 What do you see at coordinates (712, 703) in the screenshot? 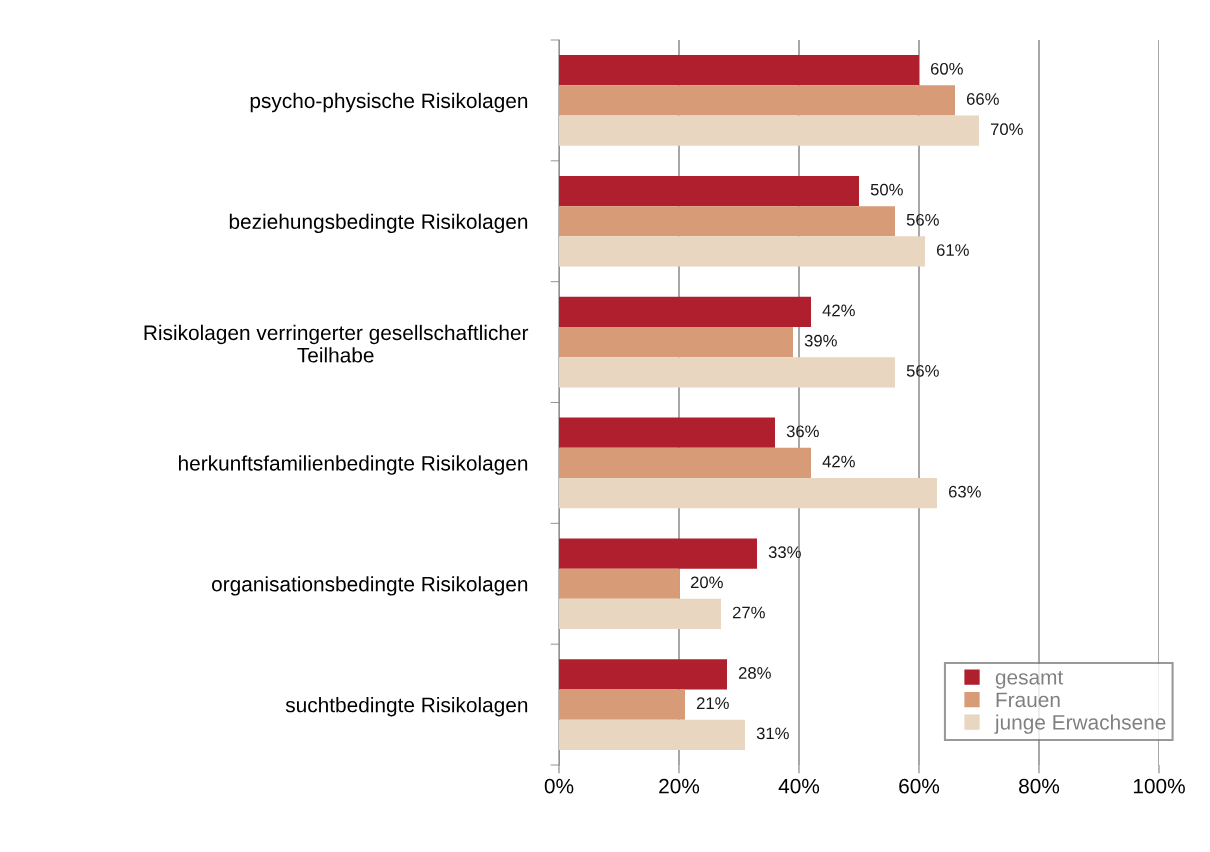
I see `data-label: 21%` at bounding box center [712, 703].